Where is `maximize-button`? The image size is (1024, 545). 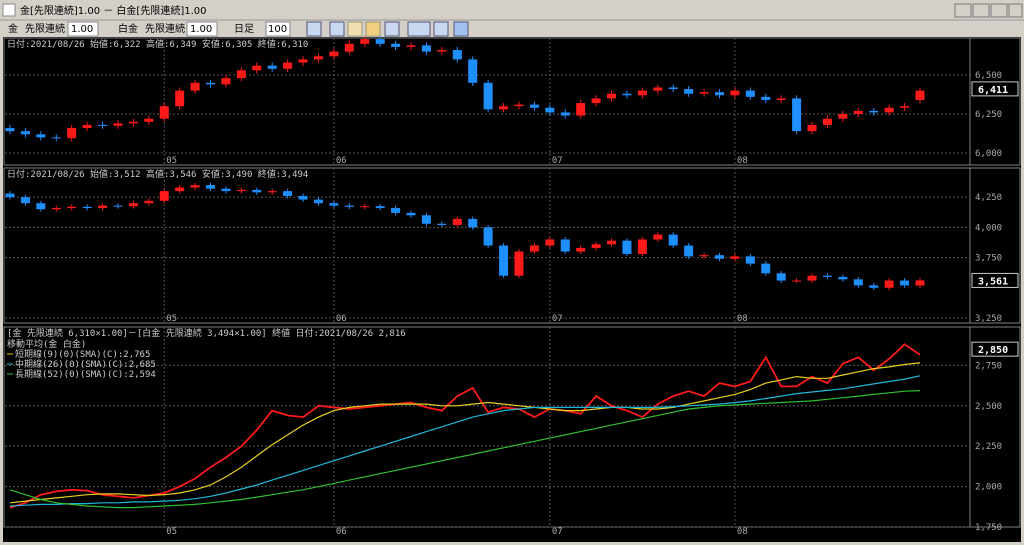
maximize-button is located at coordinates (999, 10).